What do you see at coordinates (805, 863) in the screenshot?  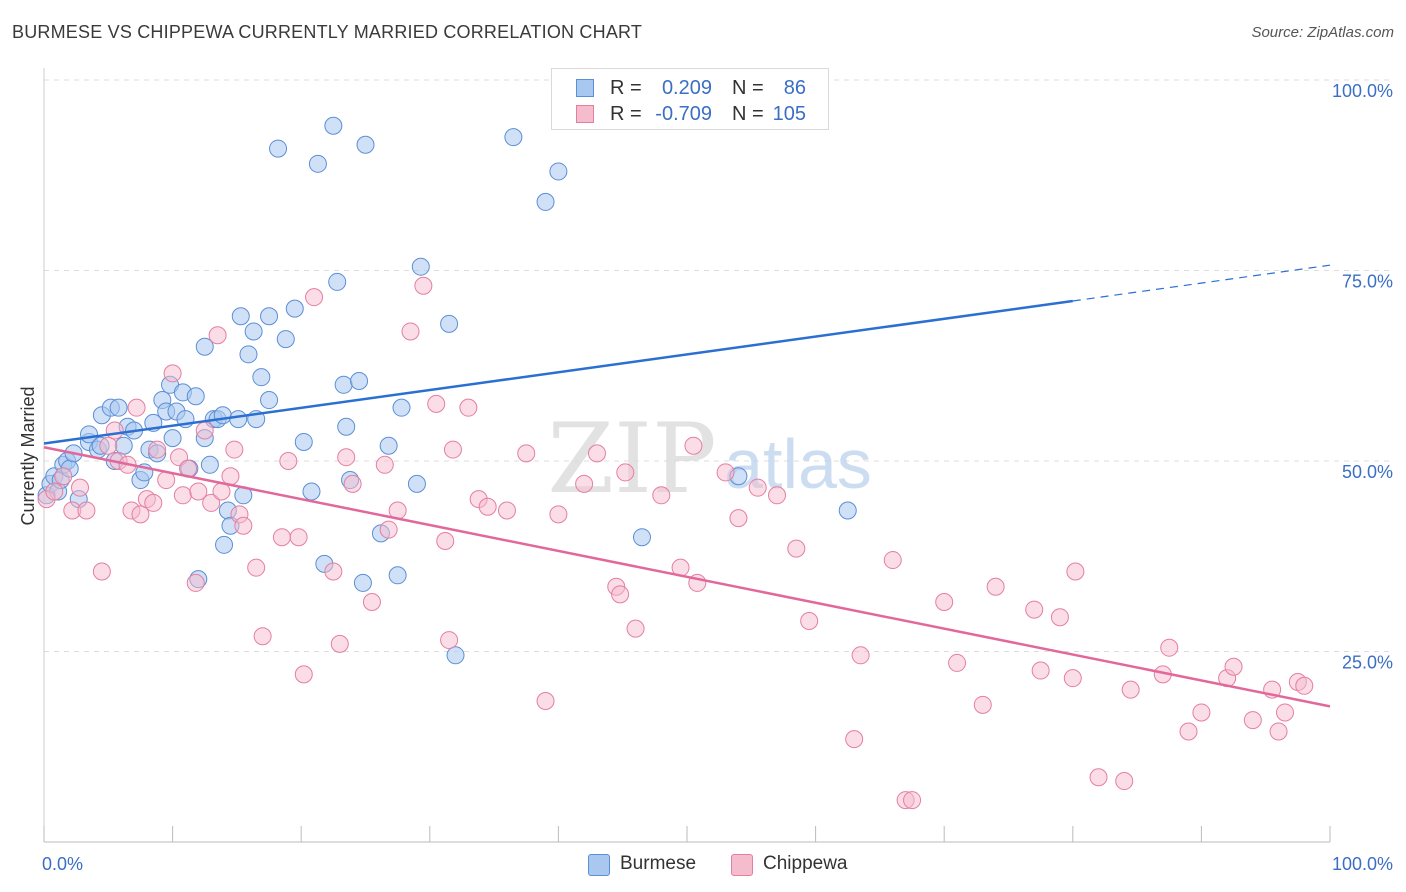 I see `legend-label-chippewa: Chippewa` at bounding box center [805, 863].